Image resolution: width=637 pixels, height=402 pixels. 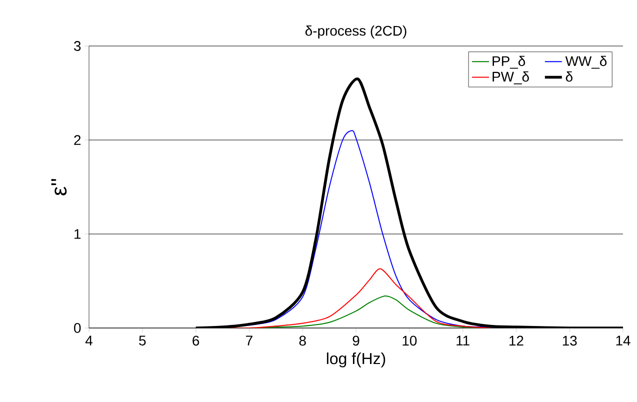 What do you see at coordinates (356, 341) in the screenshot?
I see `x-tick-label: 9` at bounding box center [356, 341].